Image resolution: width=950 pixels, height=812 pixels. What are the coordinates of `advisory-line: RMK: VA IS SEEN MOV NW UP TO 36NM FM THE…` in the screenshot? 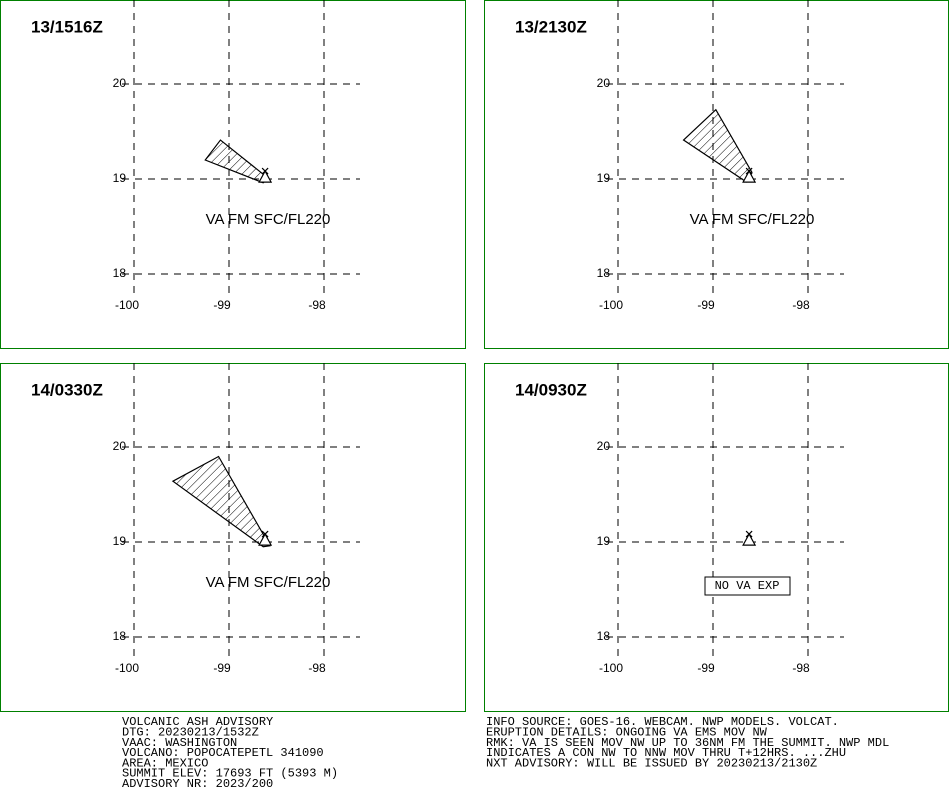 It's located at (687, 743).